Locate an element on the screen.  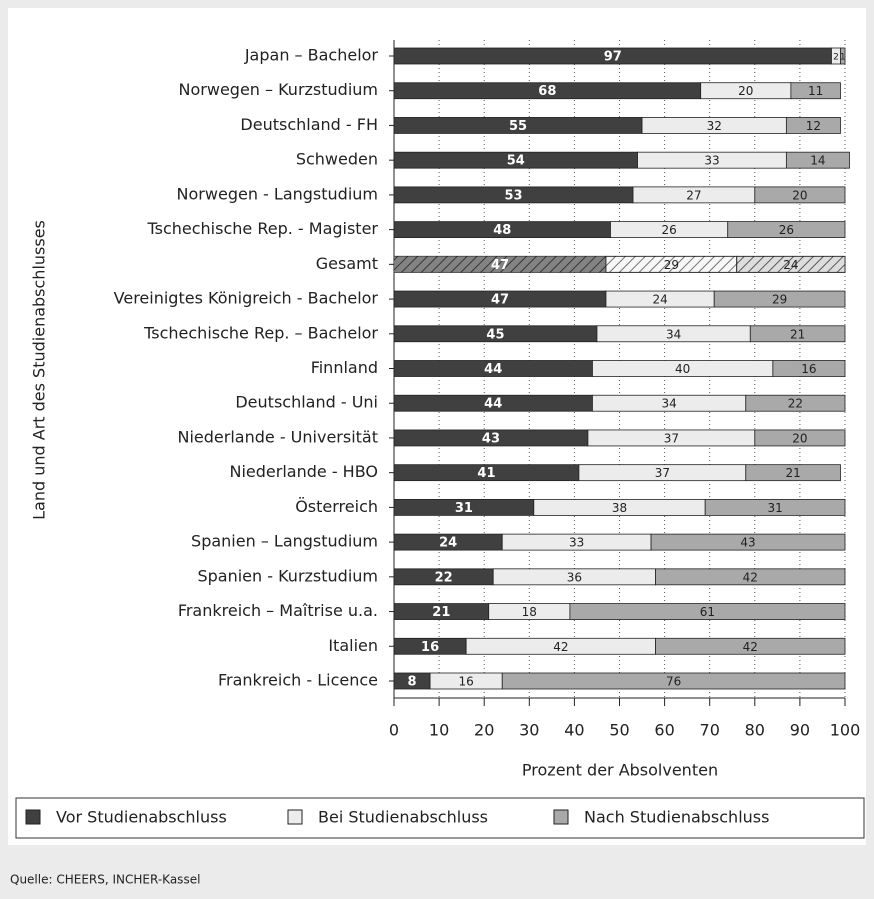
data-label: 54 is located at coordinates (516, 161).